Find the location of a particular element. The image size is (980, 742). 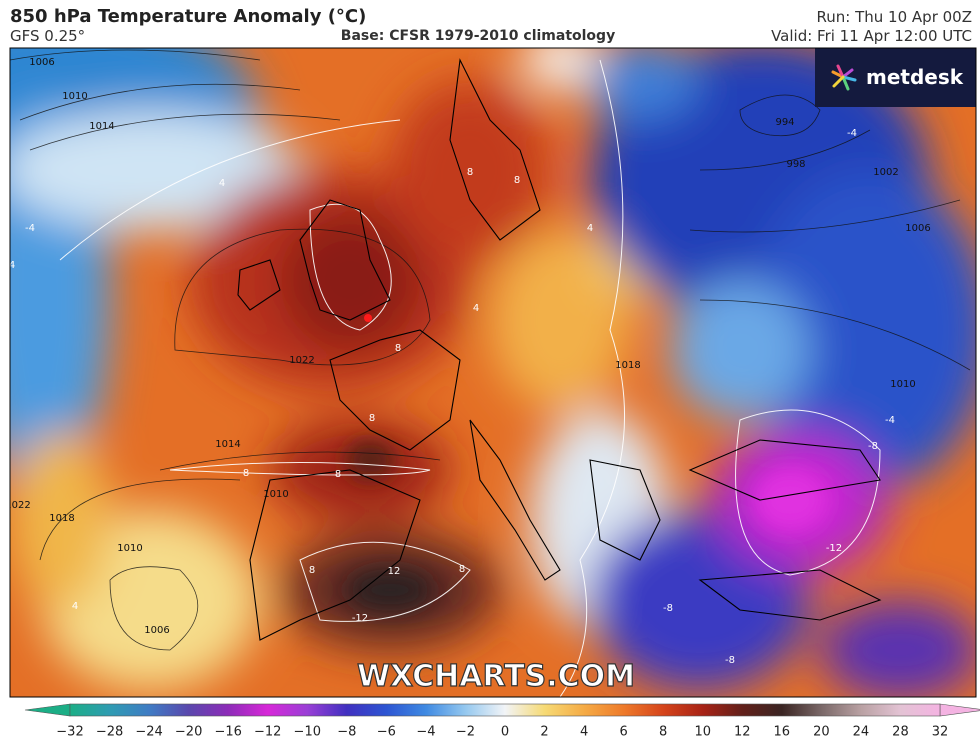

contour-label: 1002 is located at coordinates (885, 172).